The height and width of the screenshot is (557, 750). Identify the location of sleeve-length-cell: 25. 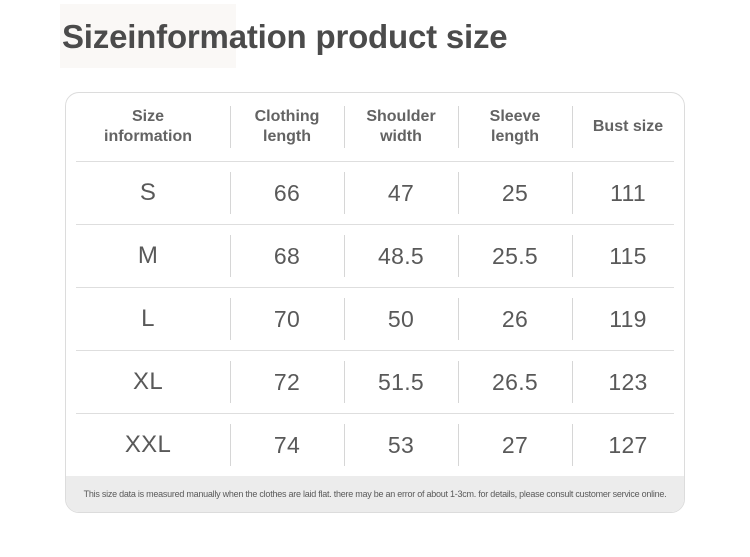
(515, 193).